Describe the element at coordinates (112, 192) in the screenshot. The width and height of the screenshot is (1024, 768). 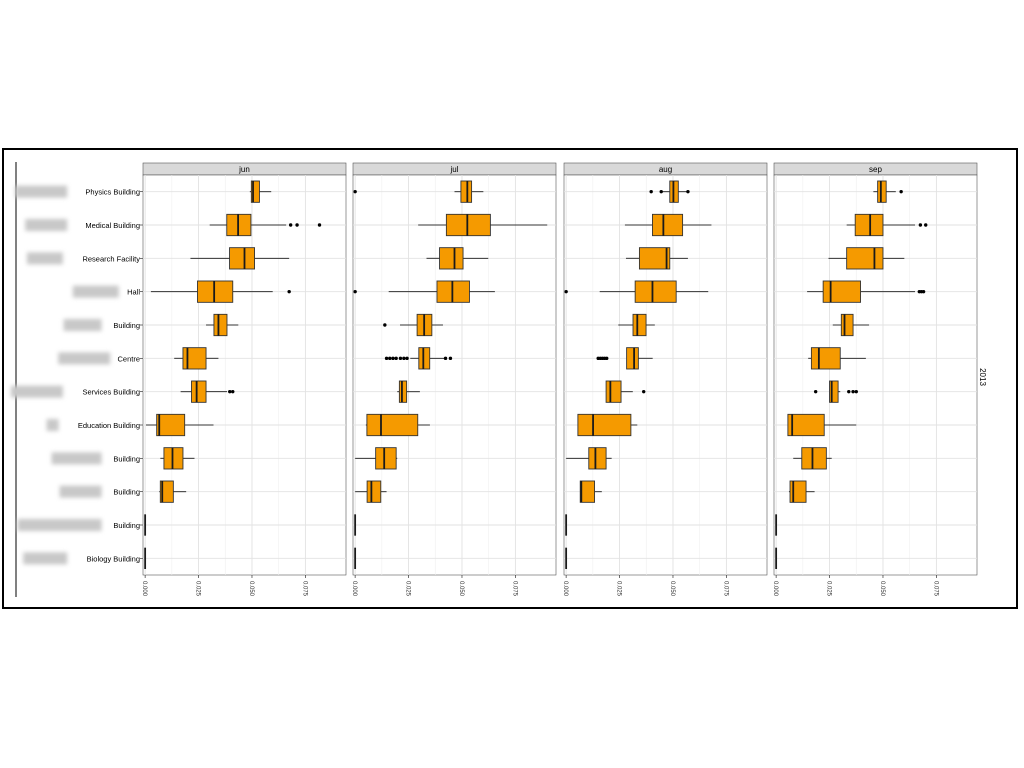
I see `y-tick-label: Physics Building` at that location.